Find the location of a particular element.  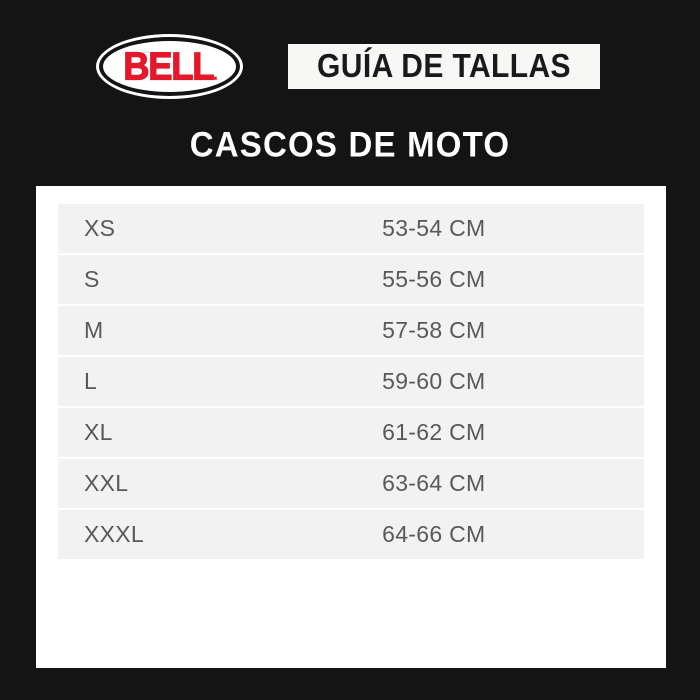

bell-oval-logo: BELL. is located at coordinates (169, 66).